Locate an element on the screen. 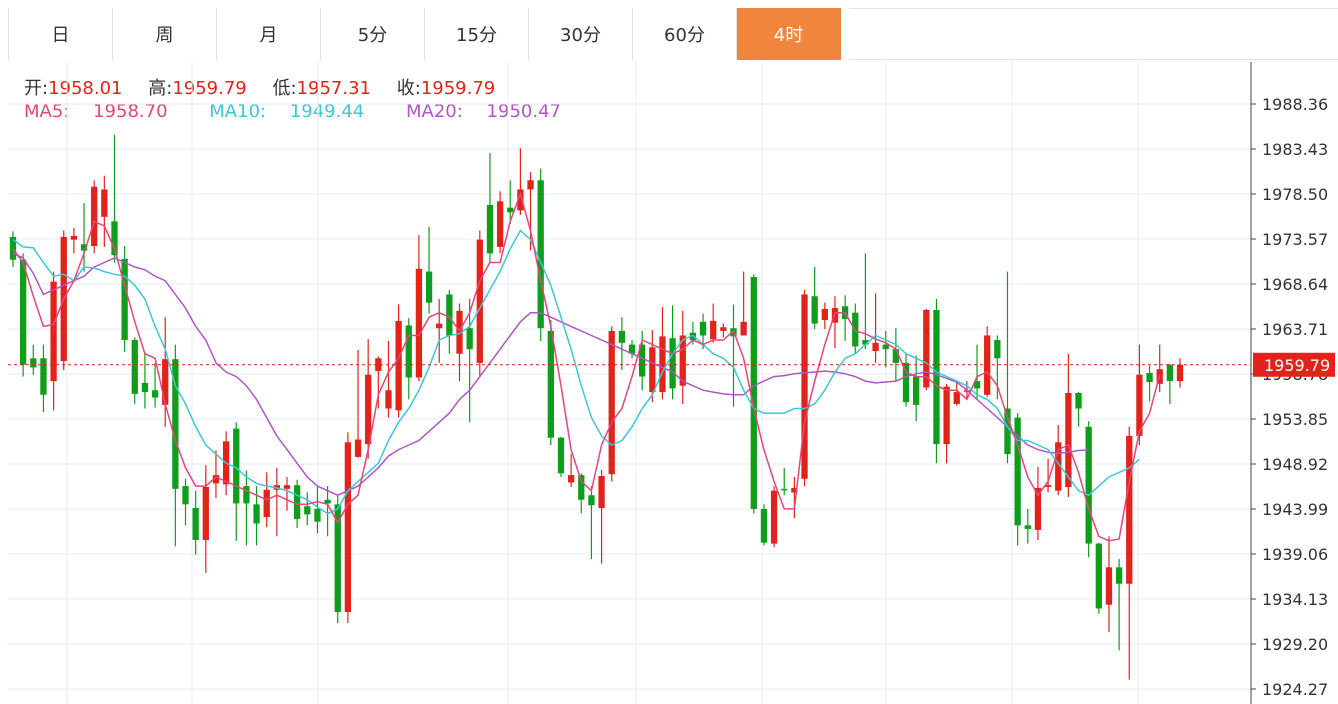 Image resolution: width=1338 pixels, height=704 pixels. tab-7: 4时 is located at coordinates (789, 34).